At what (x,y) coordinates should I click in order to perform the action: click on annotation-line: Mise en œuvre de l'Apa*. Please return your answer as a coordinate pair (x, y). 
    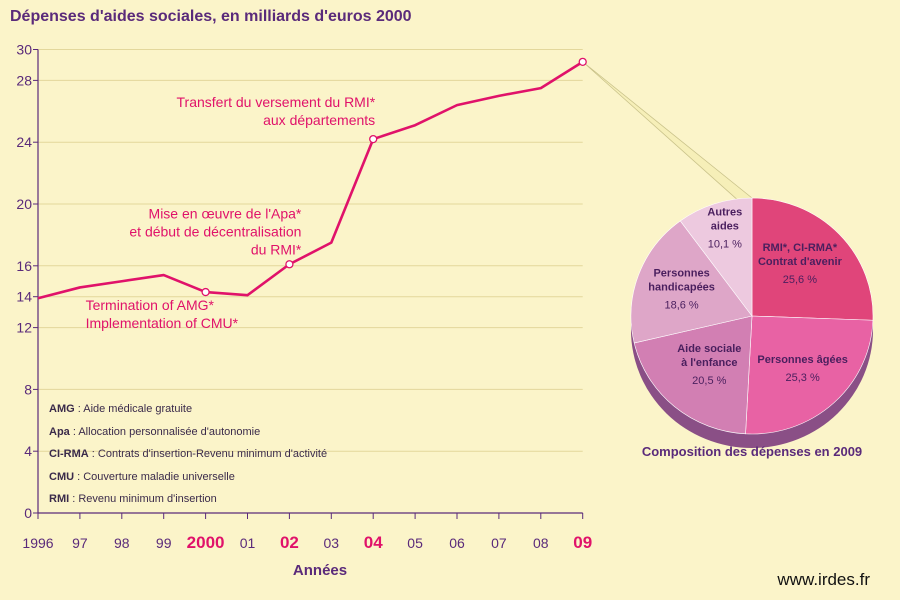
    Looking at the image, I should click on (225, 213).